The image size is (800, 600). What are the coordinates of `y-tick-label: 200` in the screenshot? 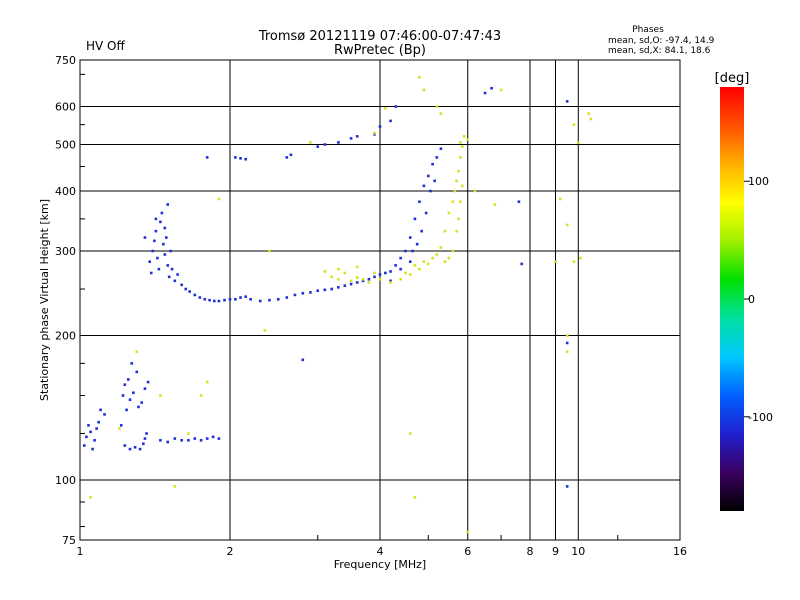 It's located at (65, 336).